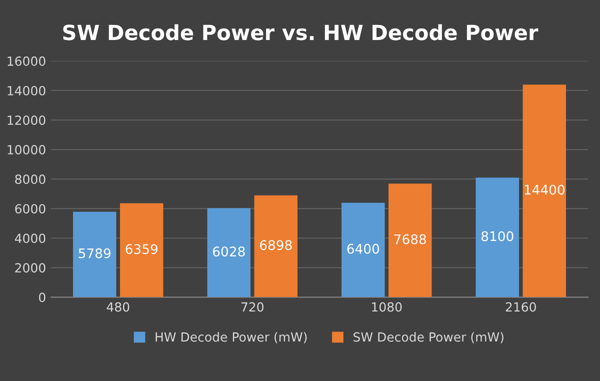  What do you see at coordinates (27, 120) in the screenshot?
I see `y-tick-label: 12000` at bounding box center [27, 120].